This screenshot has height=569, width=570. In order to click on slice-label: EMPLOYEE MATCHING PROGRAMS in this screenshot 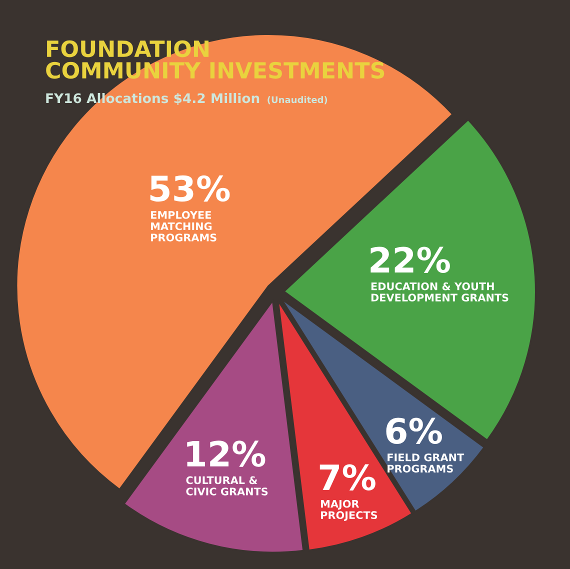, I will do `click(183, 226)`.